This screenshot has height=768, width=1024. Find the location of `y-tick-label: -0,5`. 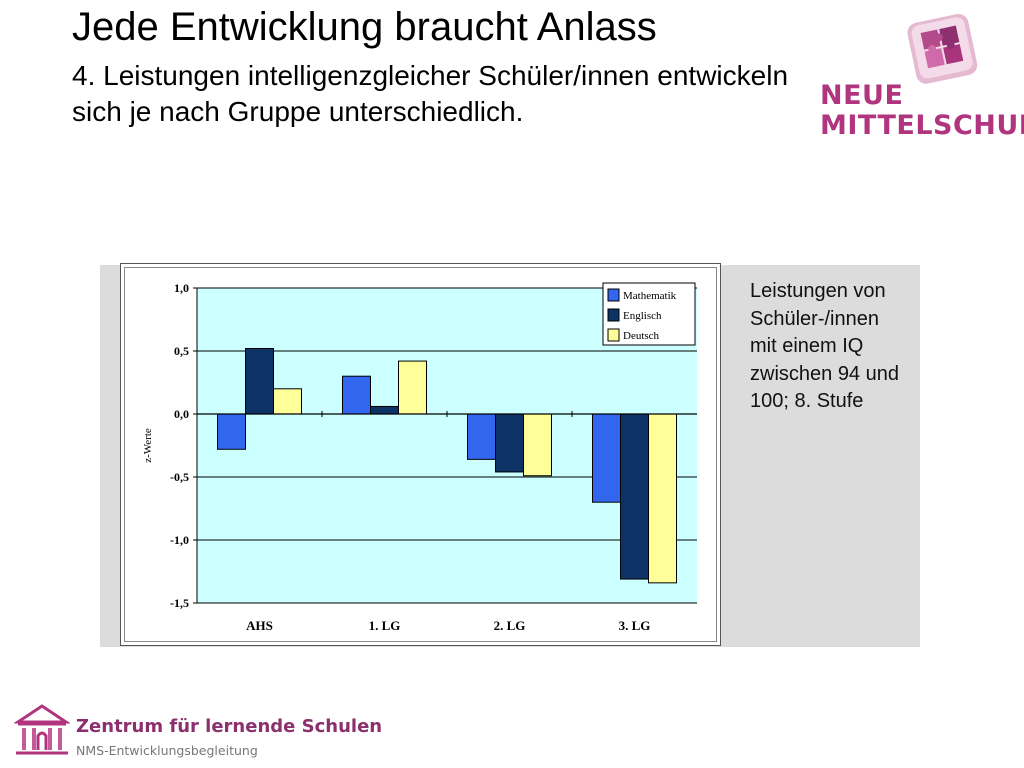

y-tick-label: -0,5 is located at coordinates (179, 477).